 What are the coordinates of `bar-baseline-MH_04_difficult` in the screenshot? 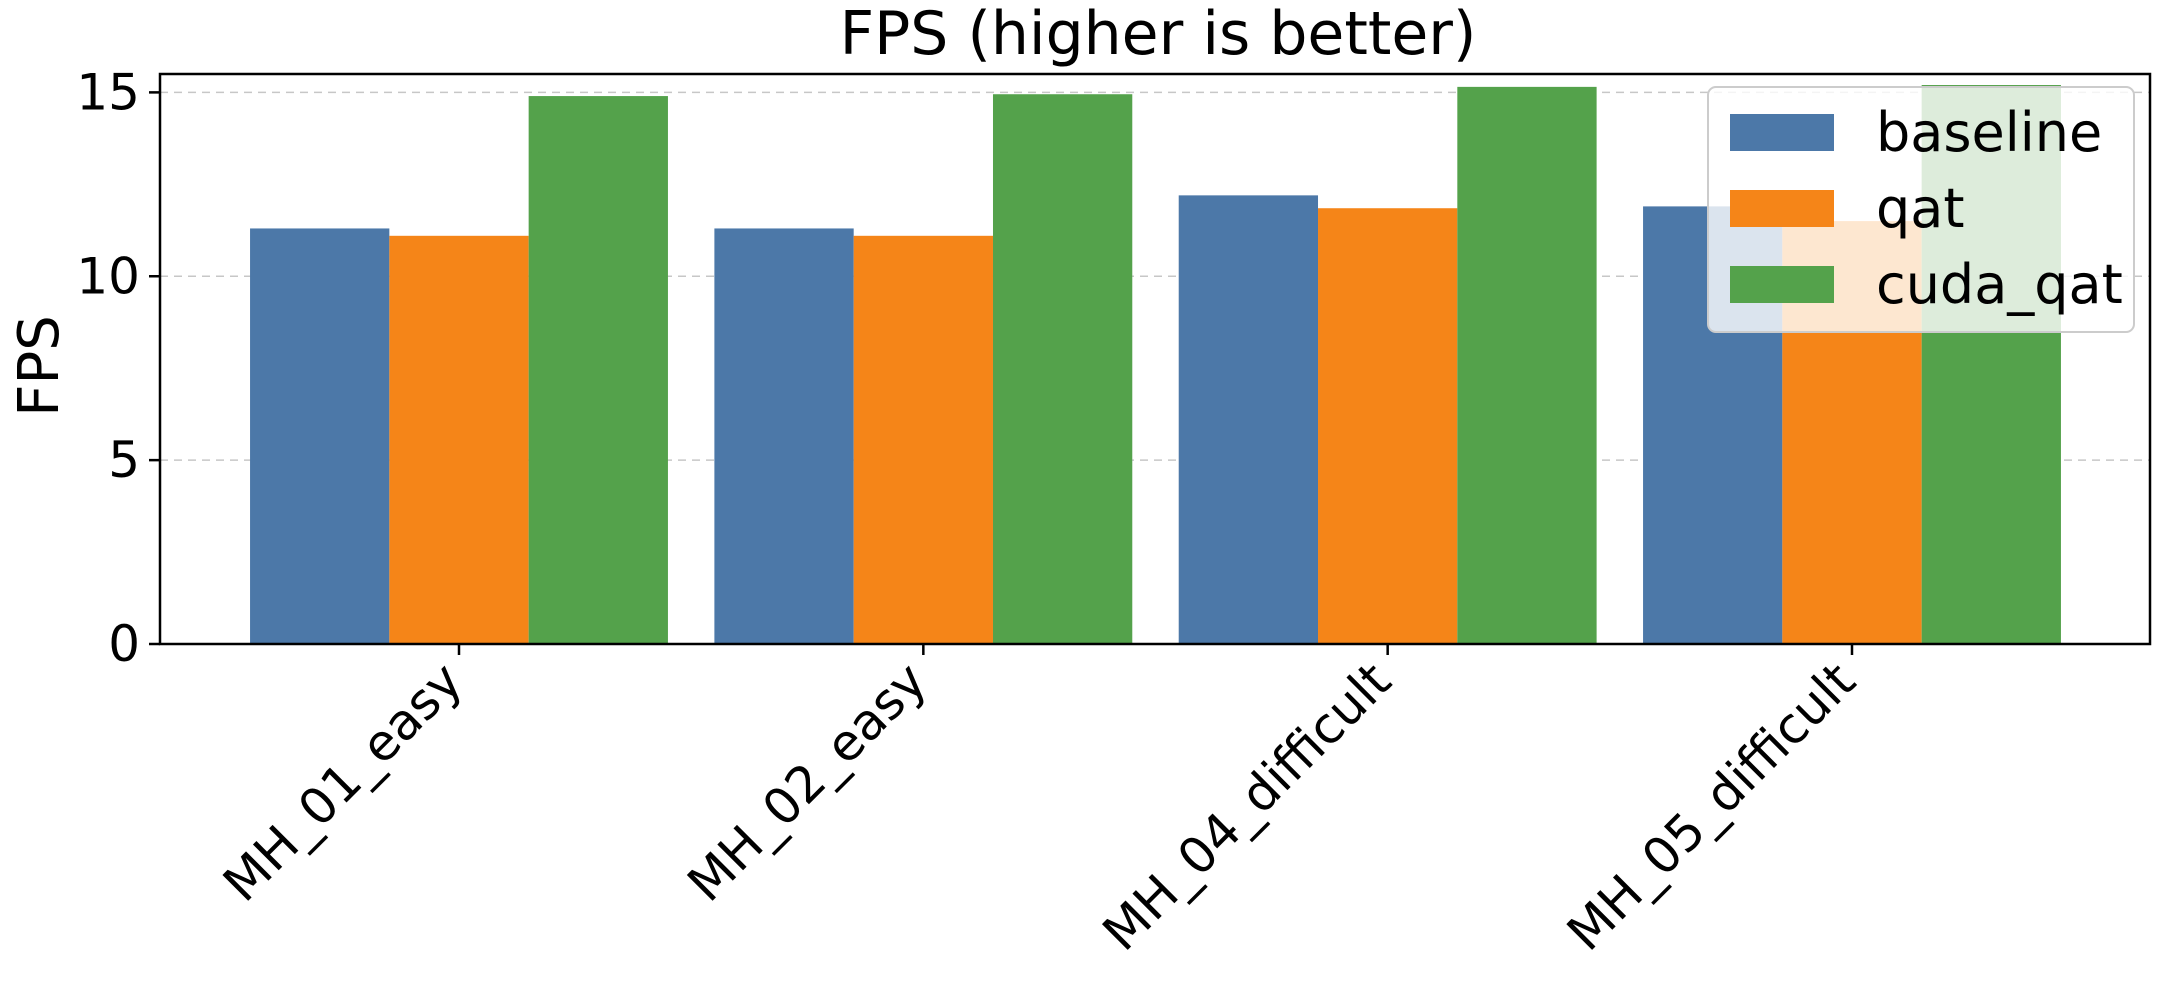 It's located at (1248, 419).